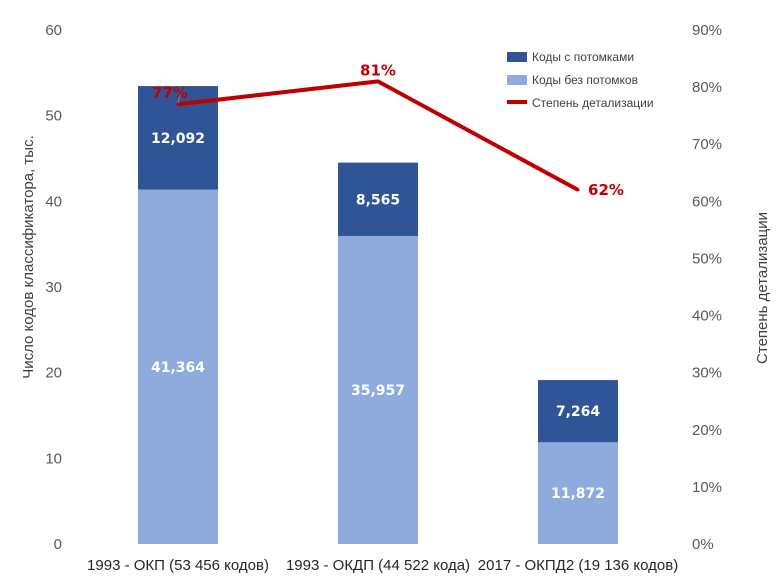 The height and width of the screenshot is (581, 779). What do you see at coordinates (378, 70) in the screenshot?
I see `detail-line-label: 81%` at bounding box center [378, 70].